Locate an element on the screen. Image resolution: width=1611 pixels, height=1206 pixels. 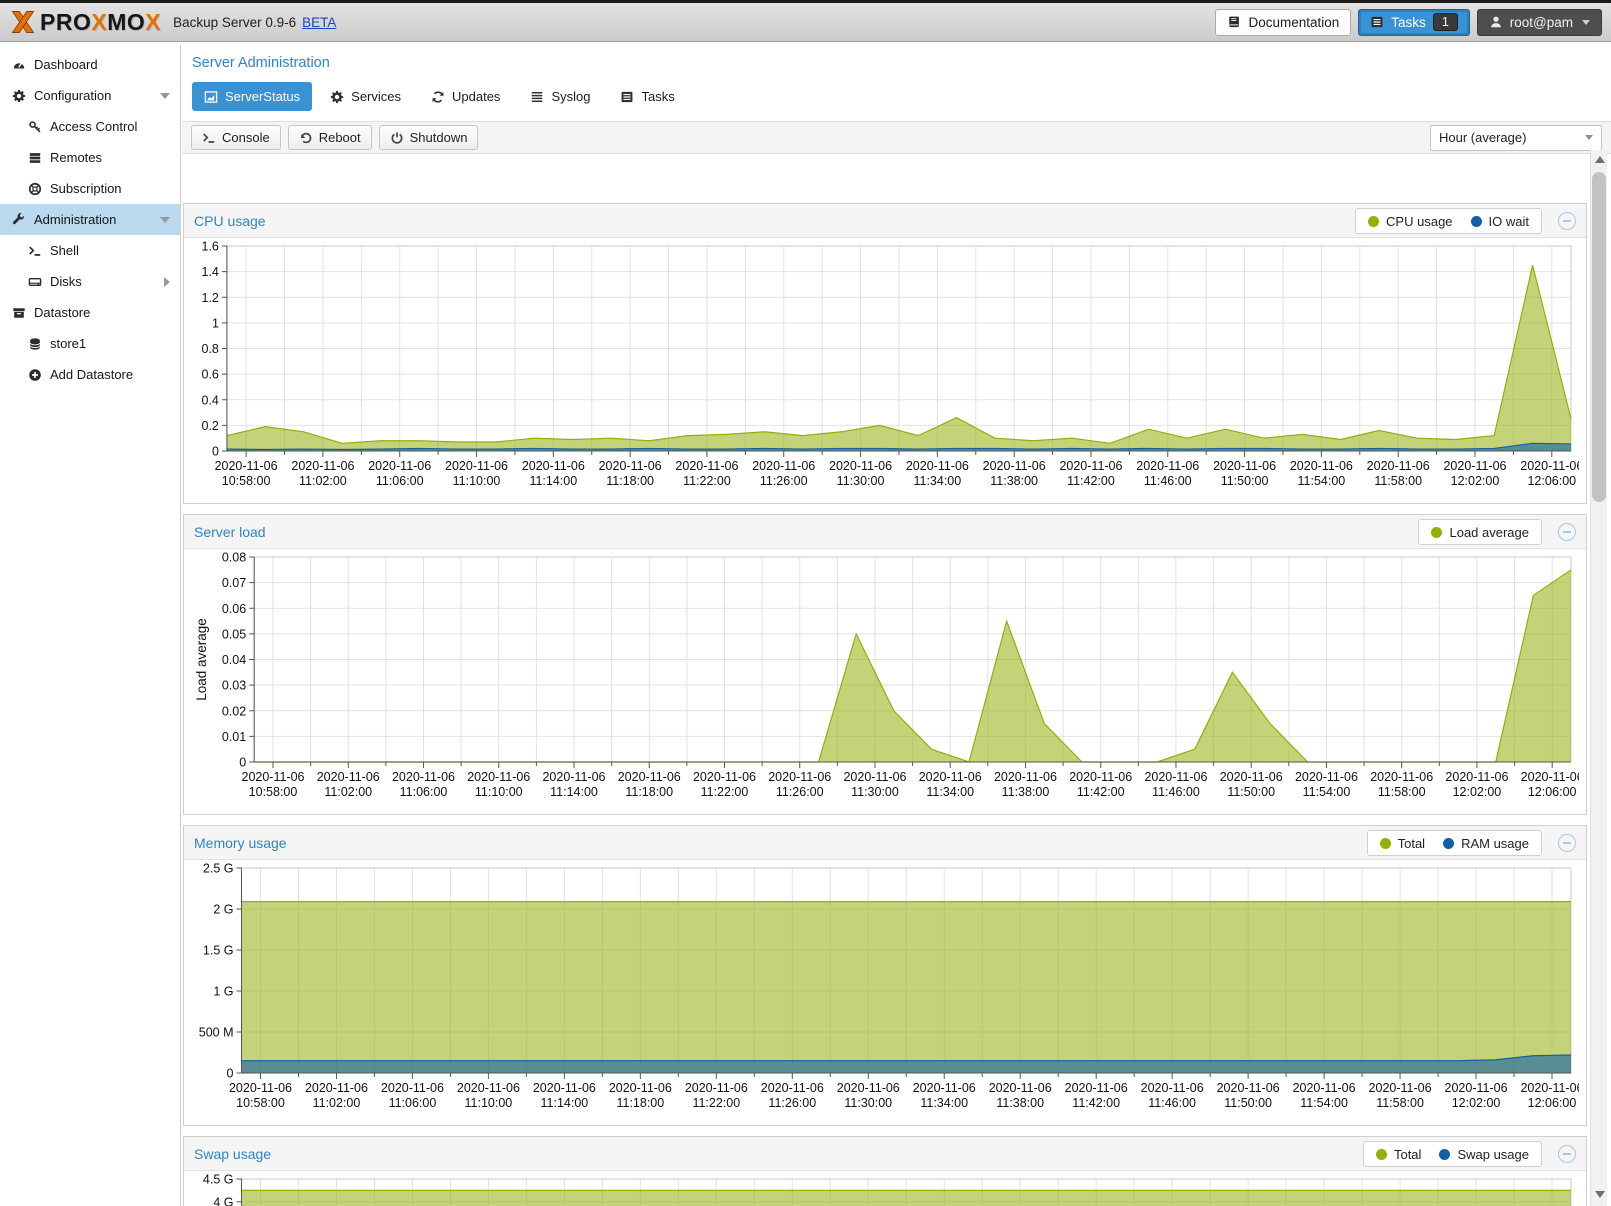
tasks-count-badge: 1 is located at coordinates (1445, 22).